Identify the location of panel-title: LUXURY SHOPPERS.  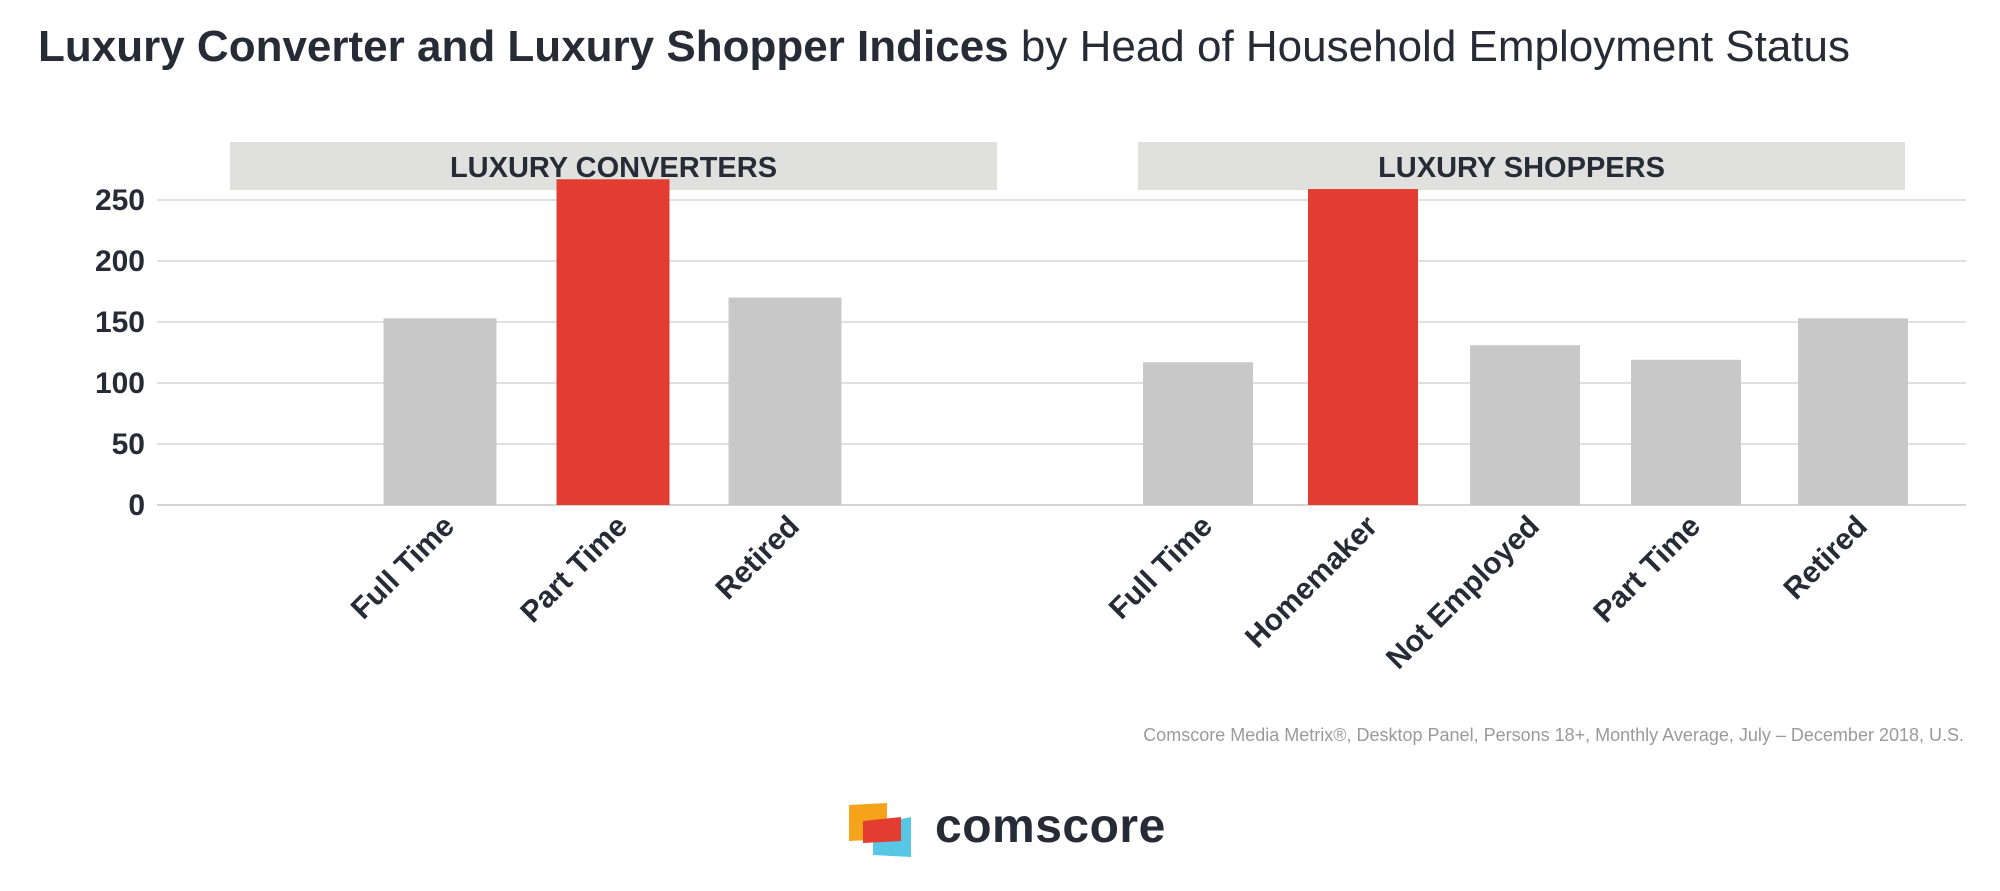
(1521, 168).